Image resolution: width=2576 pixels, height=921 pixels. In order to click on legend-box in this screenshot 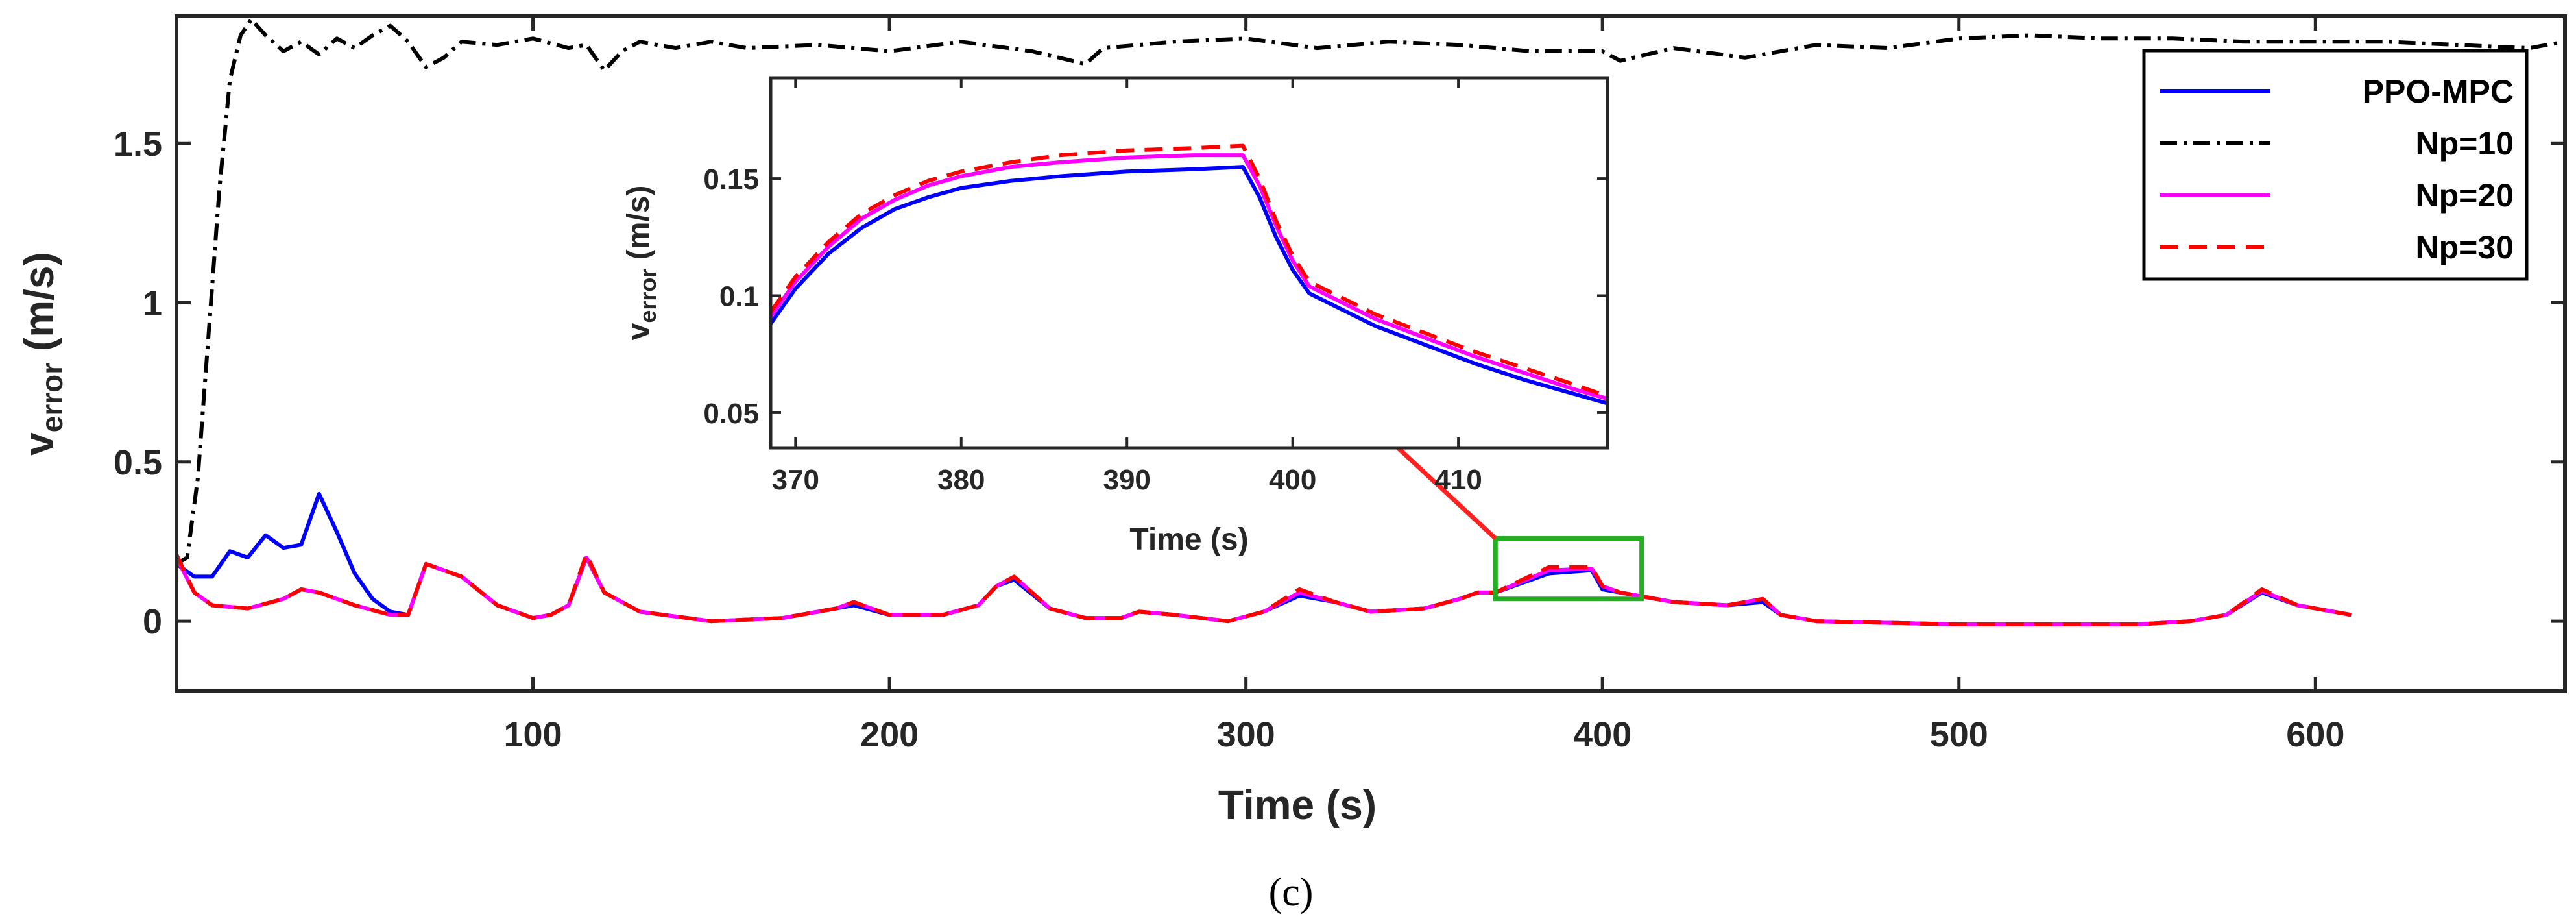, I will do `click(2335, 165)`.